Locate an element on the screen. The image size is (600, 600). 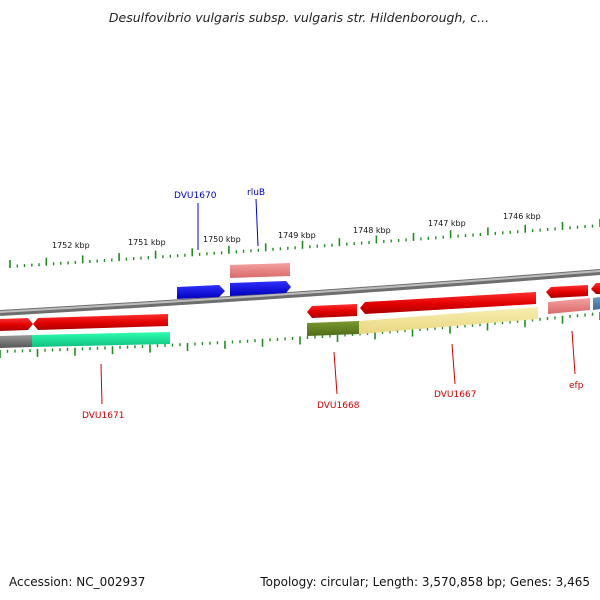
leader-efp is located at coordinates (573, 352).